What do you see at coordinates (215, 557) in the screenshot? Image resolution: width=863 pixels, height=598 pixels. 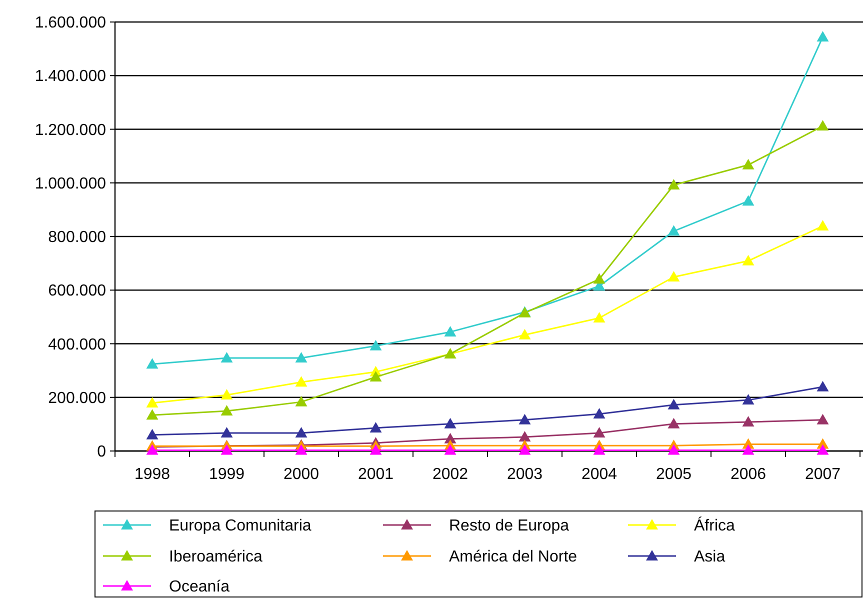 I see `legend-label: Iberoamérica` at bounding box center [215, 557].